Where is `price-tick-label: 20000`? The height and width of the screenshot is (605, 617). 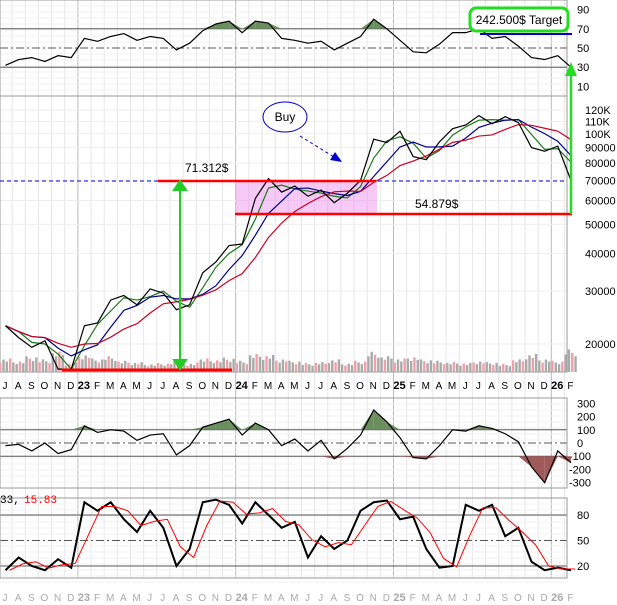 price-tick-label: 20000 is located at coordinates (600, 345).